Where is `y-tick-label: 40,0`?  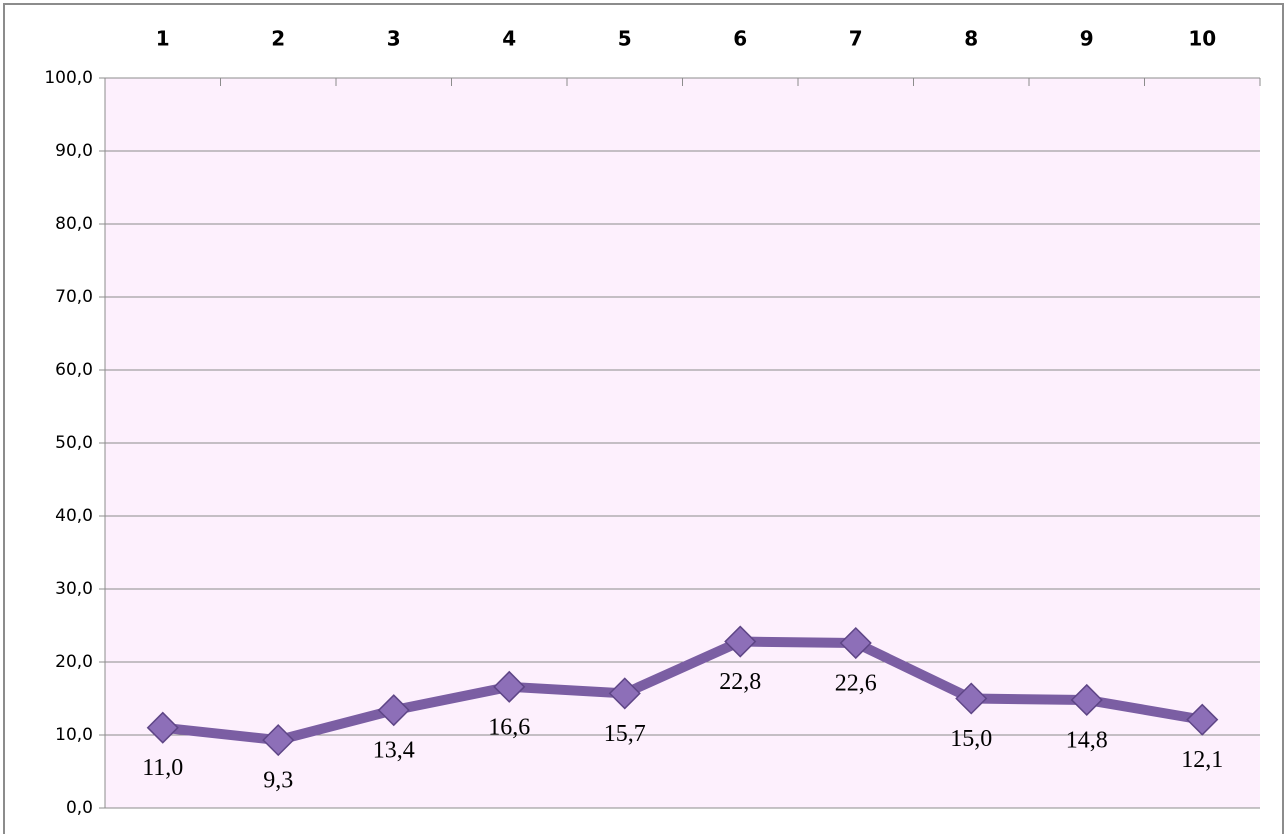 y-tick-label: 40,0 is located at coordinates (74, 516).